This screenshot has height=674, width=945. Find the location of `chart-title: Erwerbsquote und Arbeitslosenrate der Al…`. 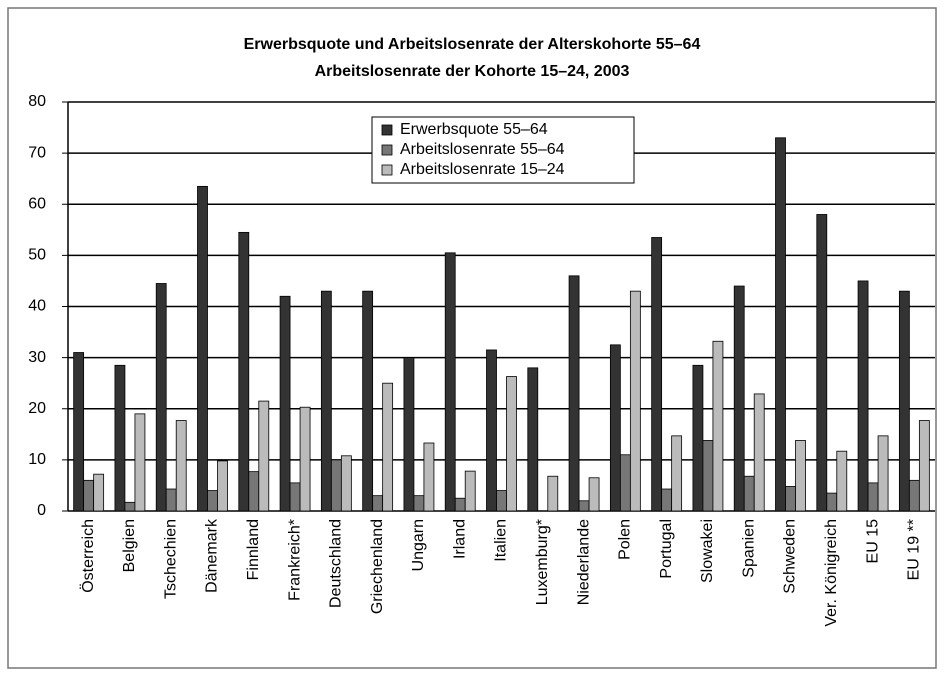

chart-title: Erwerbsquote und Arbeitslosenrate der Al… is located at coordinates (472, 44).